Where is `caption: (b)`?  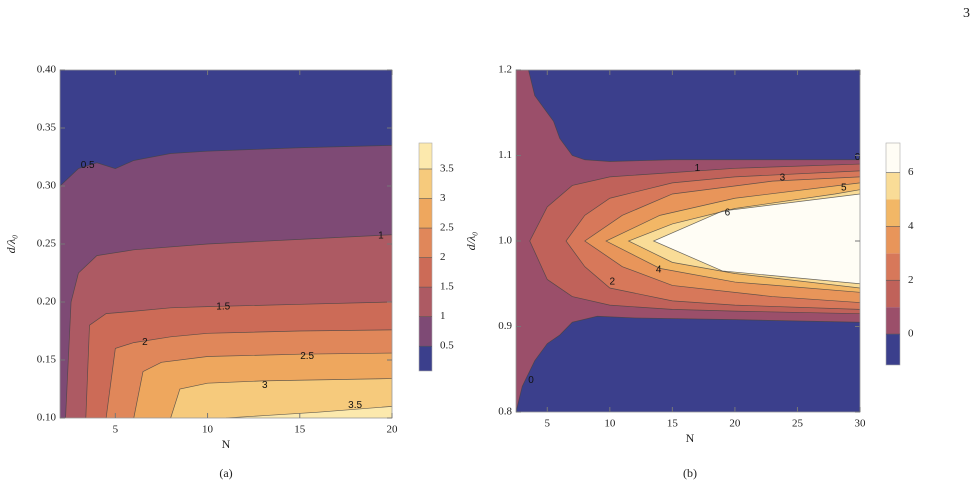
caption: (b) is located at coordinates (690, 473).